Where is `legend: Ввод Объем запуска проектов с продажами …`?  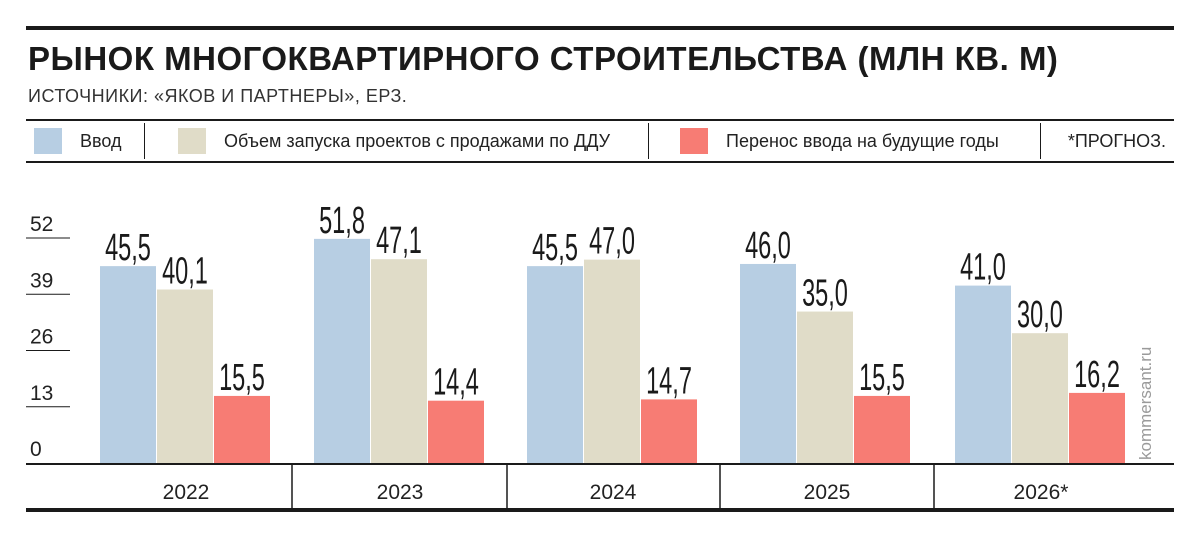
legend: Ввод Объем запуска проектов с продажами … is located at coordinates (600, 141).